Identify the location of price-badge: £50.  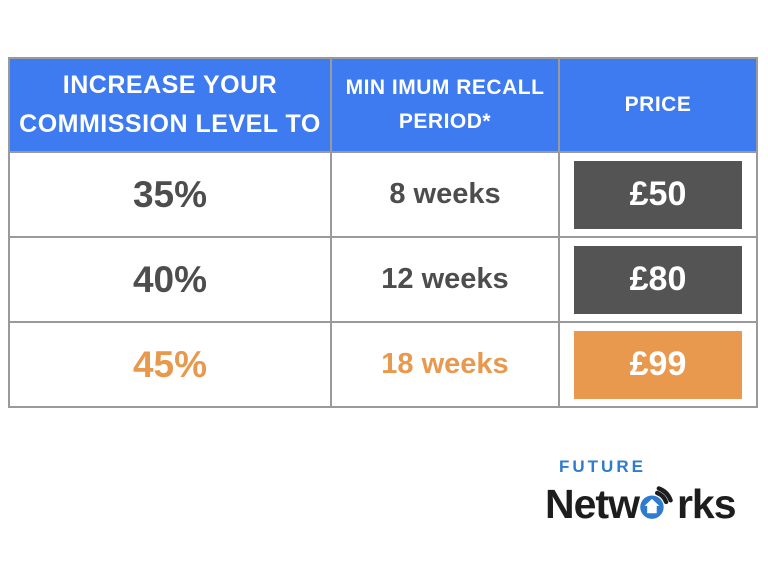
(658, 194).